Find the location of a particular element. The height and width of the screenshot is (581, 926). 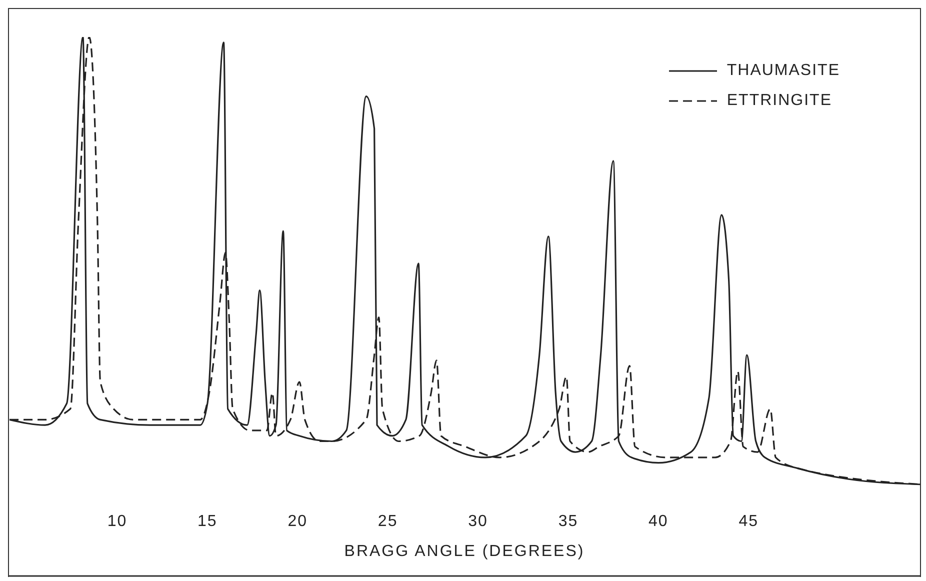

x-tick-label: 20 is located at coordinates (298, 521).